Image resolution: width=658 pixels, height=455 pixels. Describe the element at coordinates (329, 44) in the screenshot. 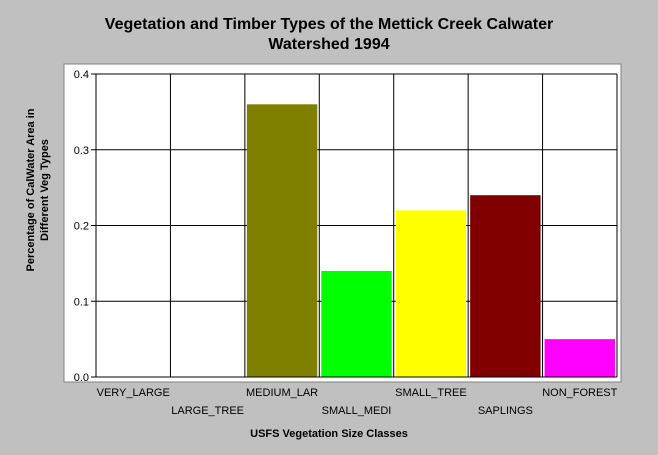

I see `chart-title-line-2: Watershed 1994` at that location.